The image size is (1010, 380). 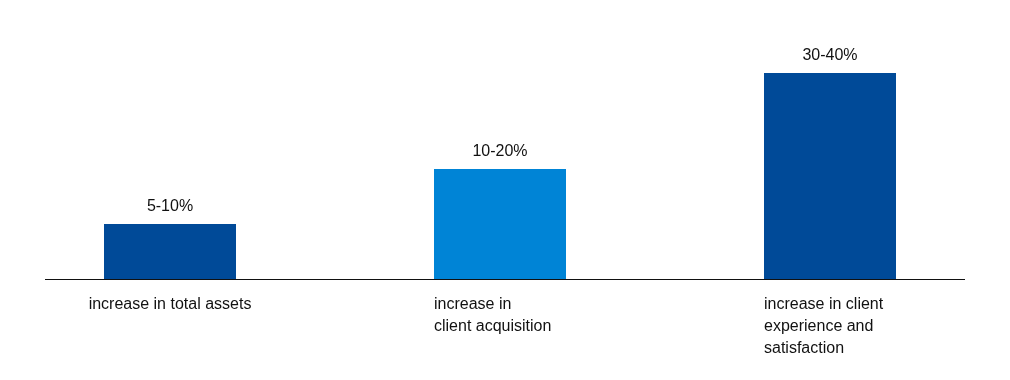 What do you see at coordinates (500, 151) in the screenshot?
I see `annotation: 10-20%` at bounding box center [500, 151].